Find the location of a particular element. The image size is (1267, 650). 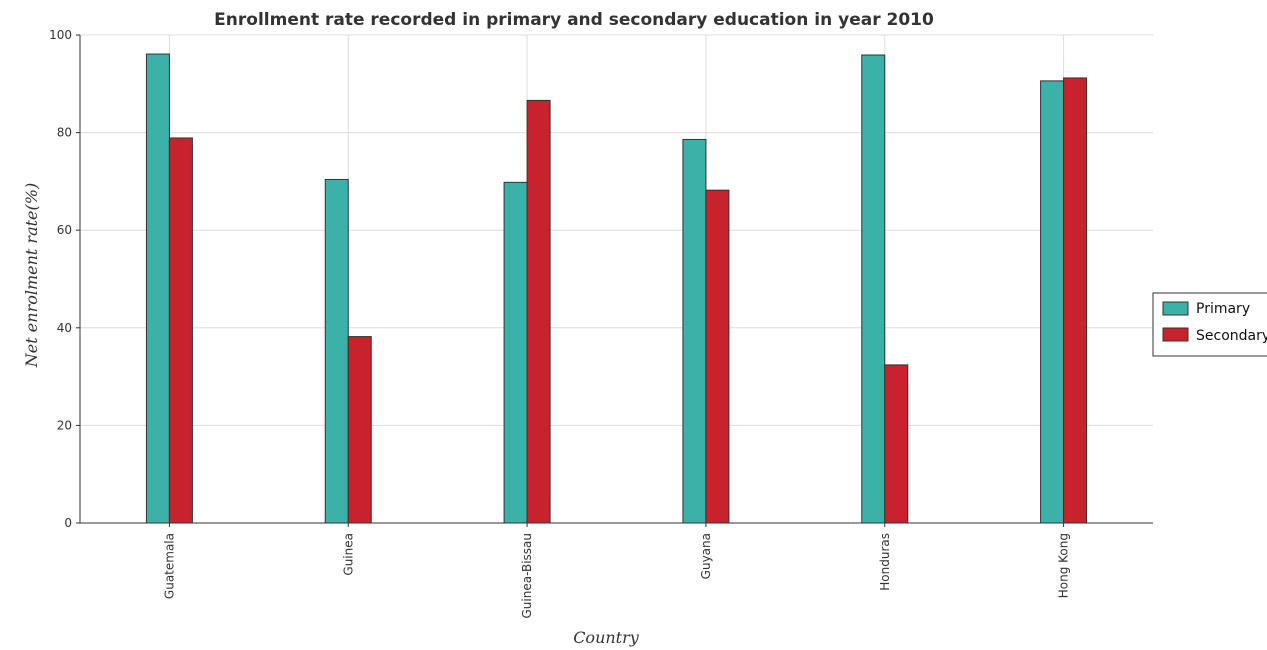

y-tick-label: 60 is located at coordinates (64, 230).